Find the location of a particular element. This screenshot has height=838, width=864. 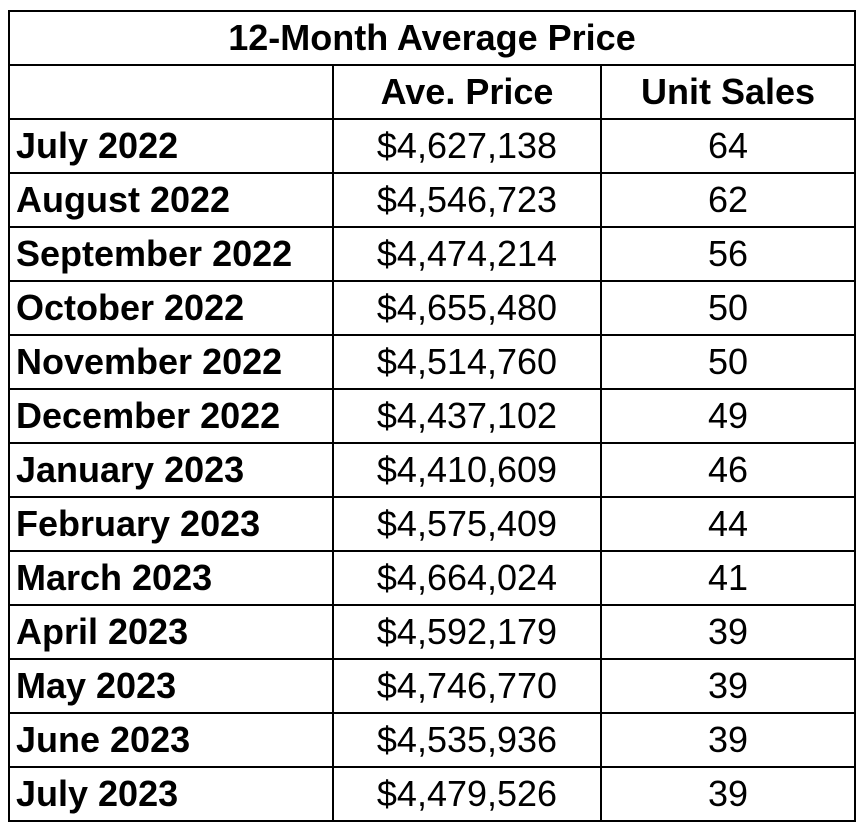

ave-price-cell: $4,592,179 is located at coordinates (467, 632).